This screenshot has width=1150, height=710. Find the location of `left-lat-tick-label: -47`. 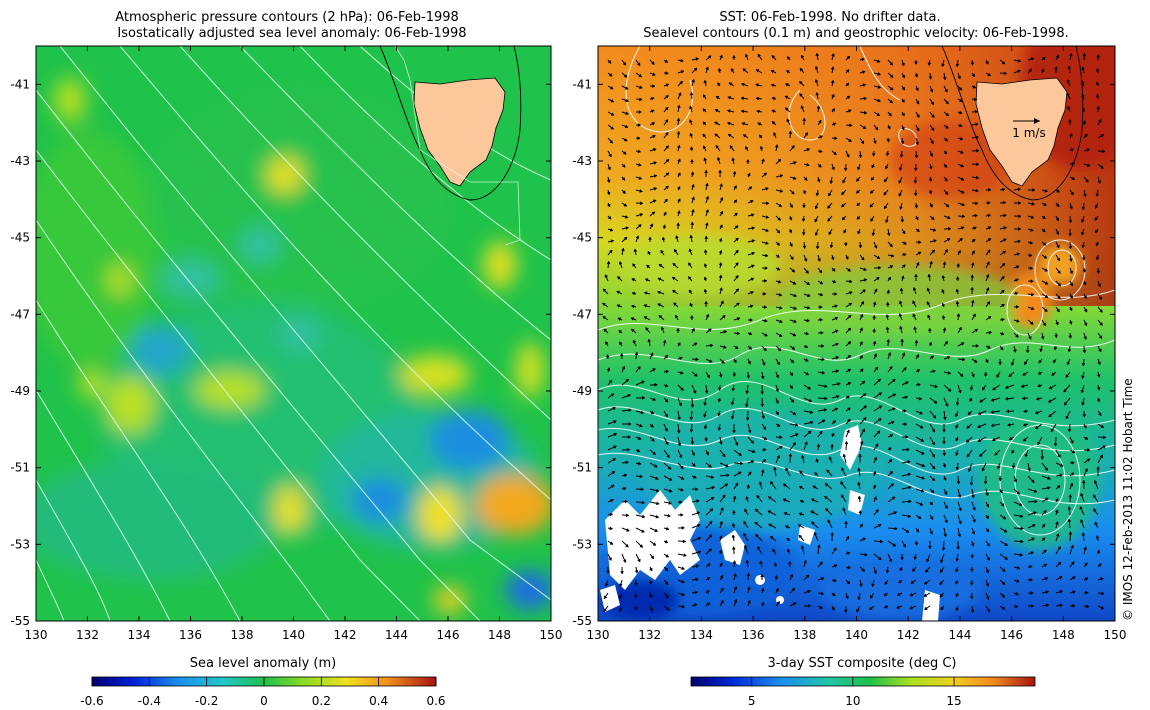

left-lat-tick-label: -47 is located at coordinates (20, 314).